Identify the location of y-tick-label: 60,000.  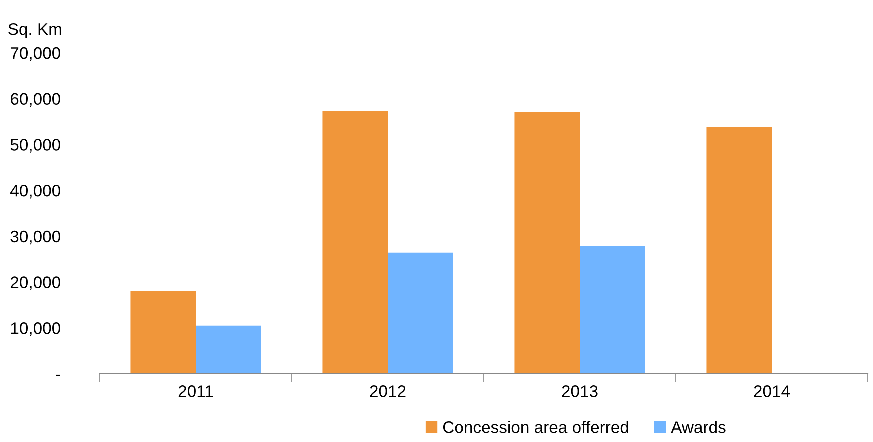
(35, 100).